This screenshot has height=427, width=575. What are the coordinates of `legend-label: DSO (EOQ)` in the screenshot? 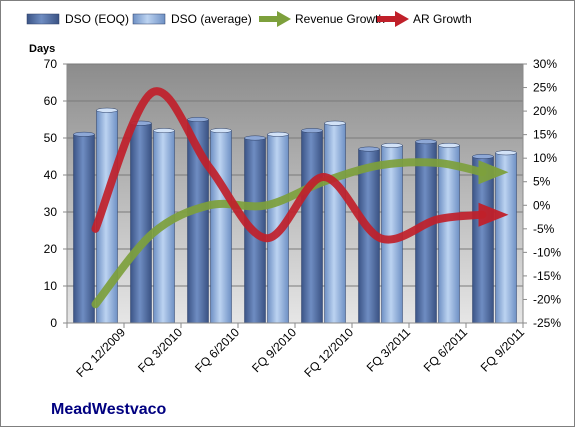 It's located at (97, 19).